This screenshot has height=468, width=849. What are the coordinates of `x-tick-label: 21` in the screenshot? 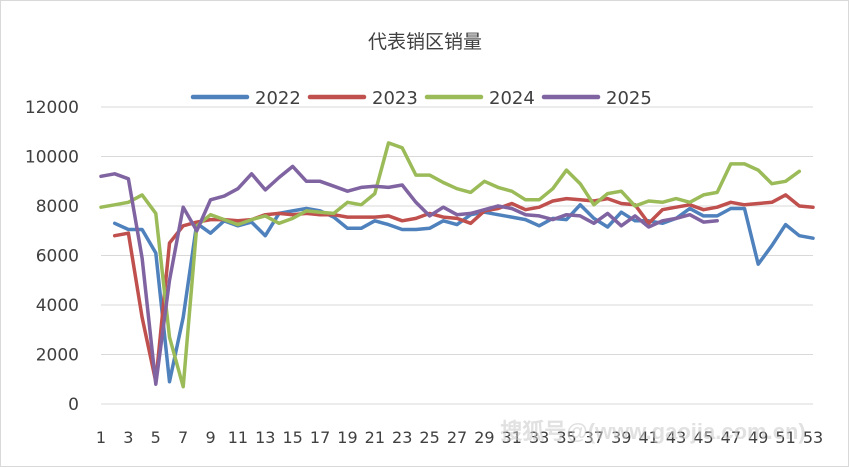 It's located at (375, 437).